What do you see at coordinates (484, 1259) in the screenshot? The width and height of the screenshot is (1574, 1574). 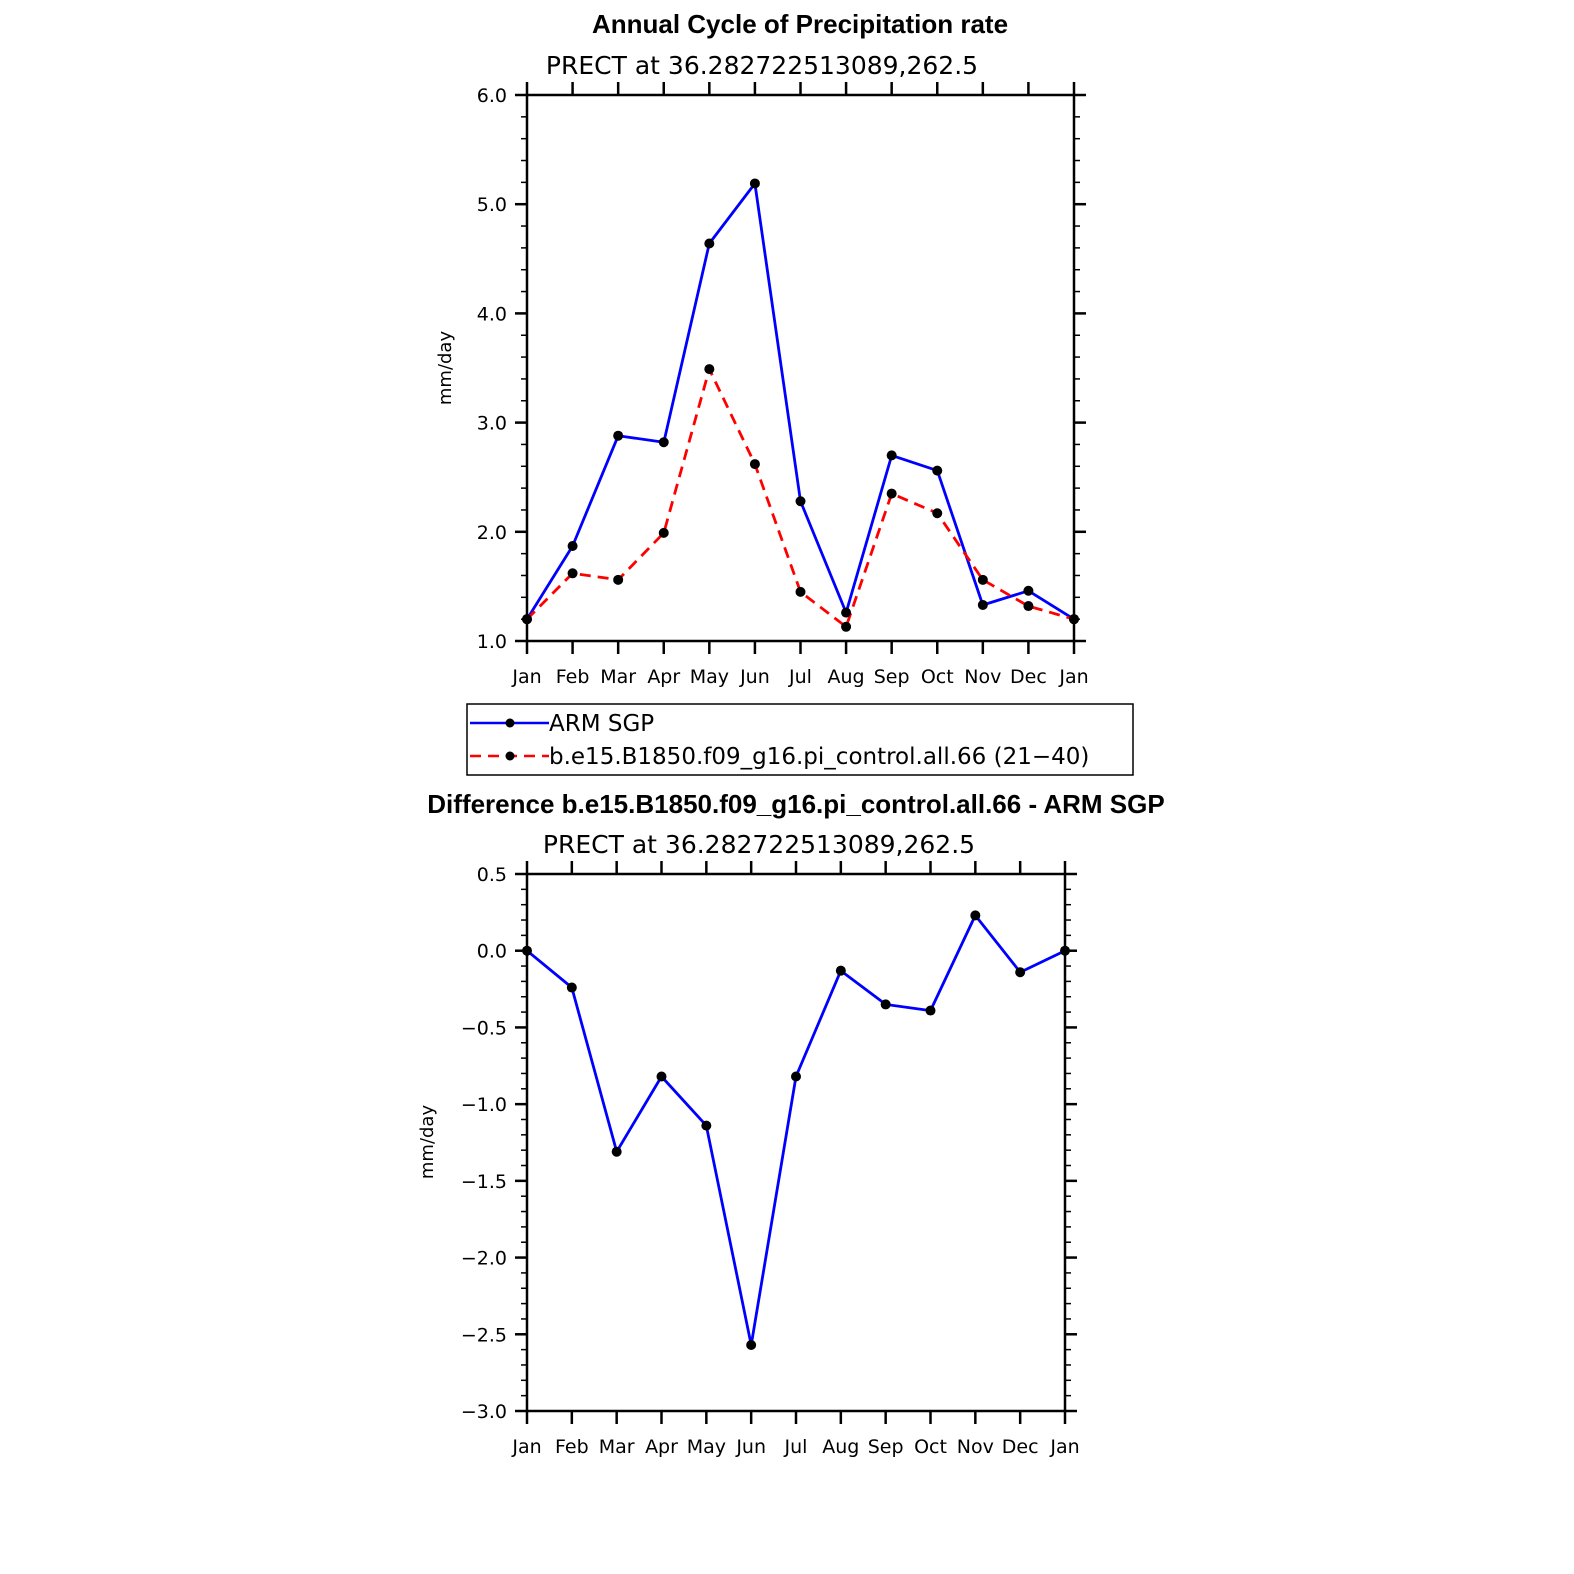 I see `y-tick-label: −2.0` at bounding box center [484, 1259].